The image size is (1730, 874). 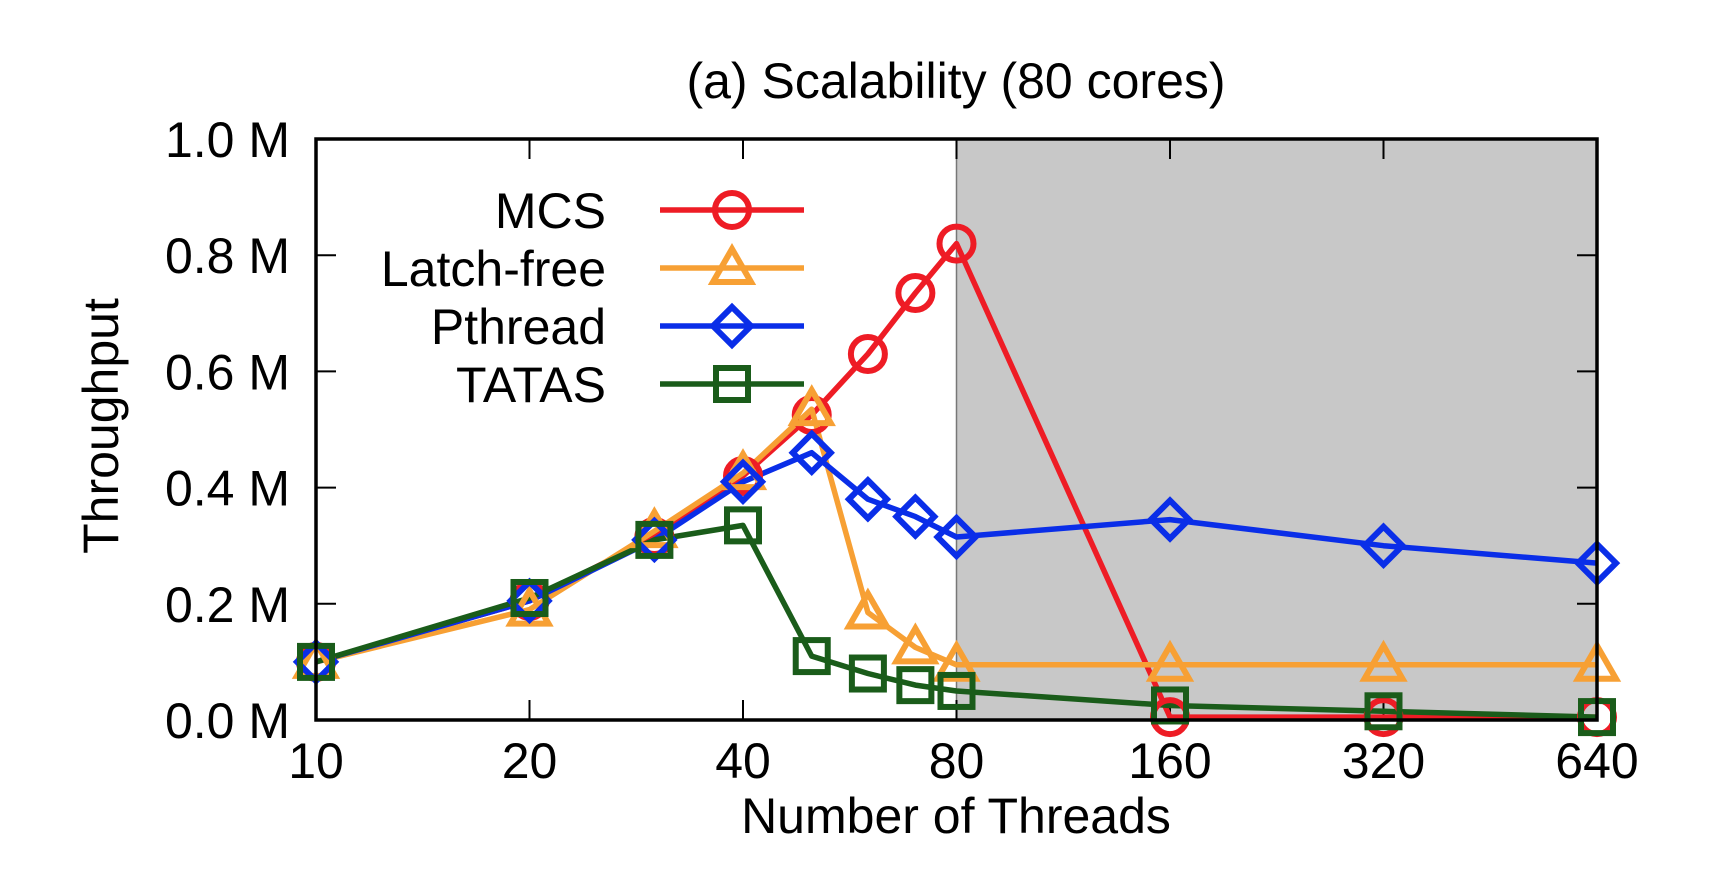 What do you see at coordinates (1169, 761) in the screenshot?
I see `x-tick-label: 160` at bounding box center [1169, 761].